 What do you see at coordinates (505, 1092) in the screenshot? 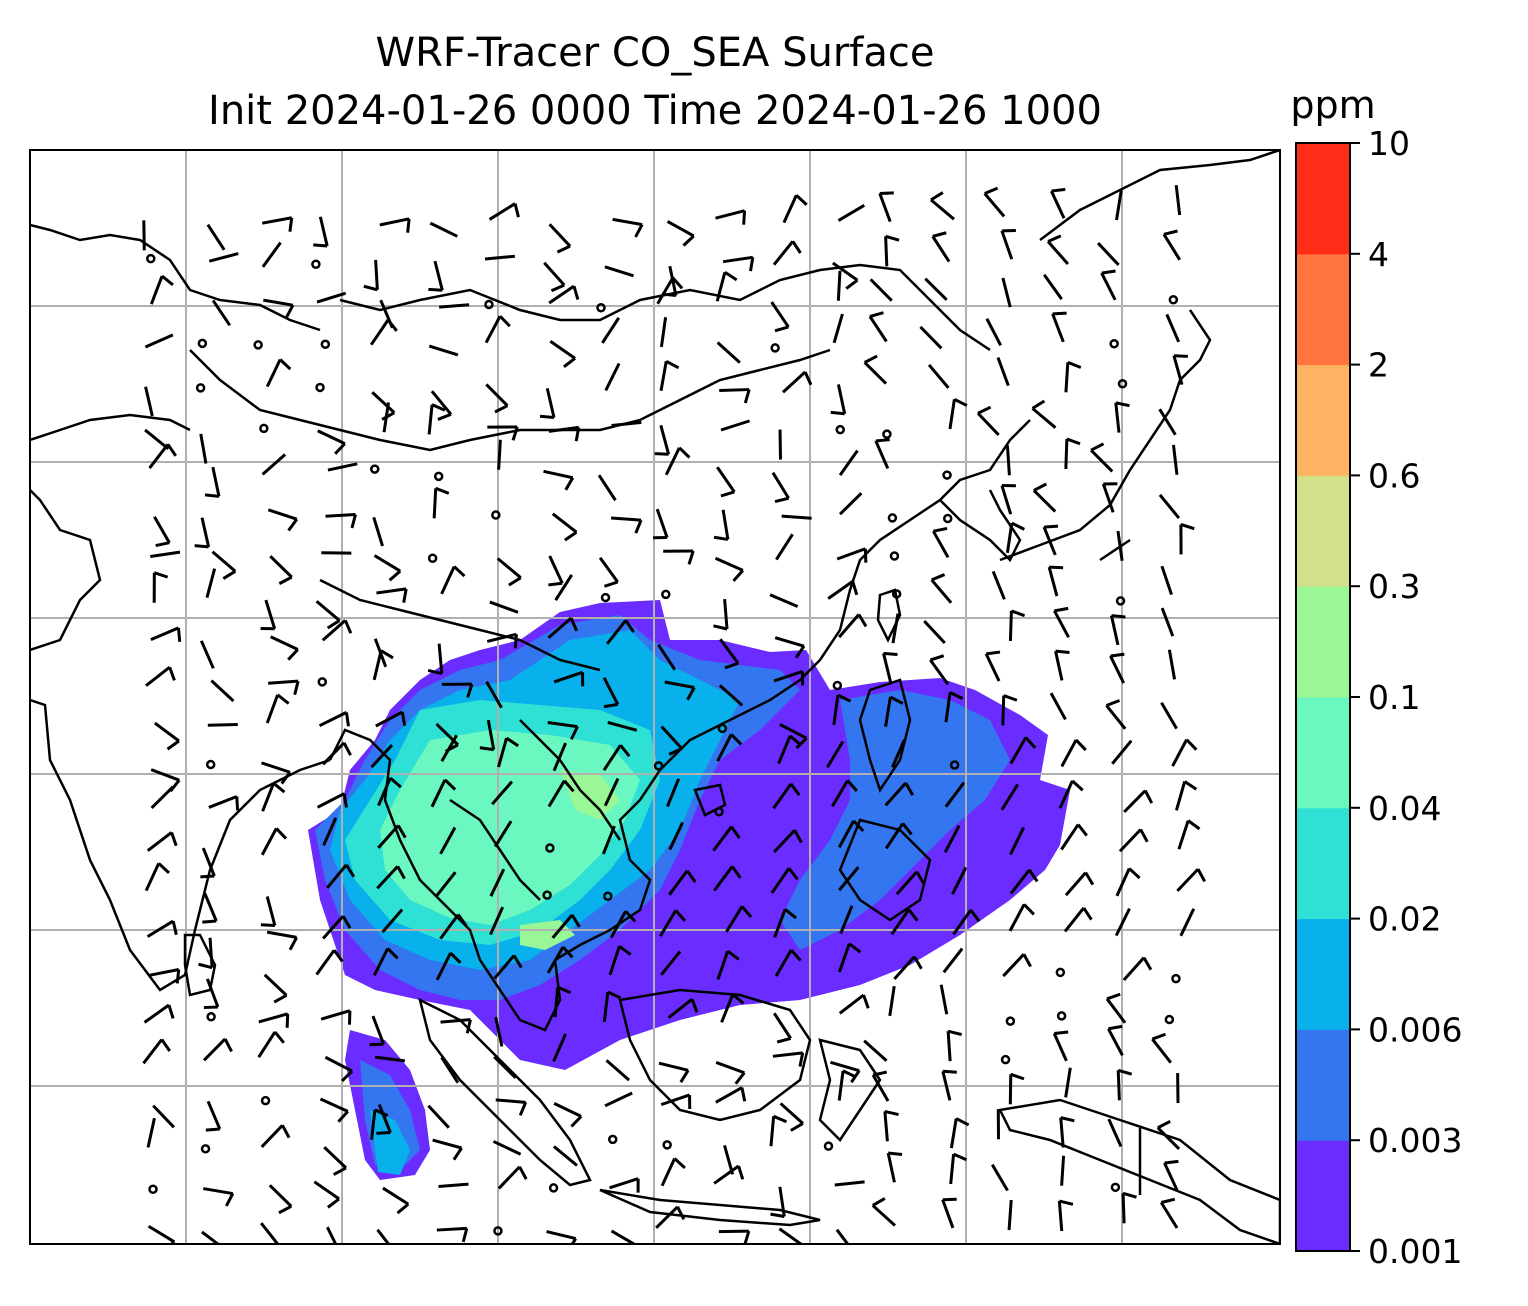
I see `coastline-sumatra` at bounding box center [505, 1092].